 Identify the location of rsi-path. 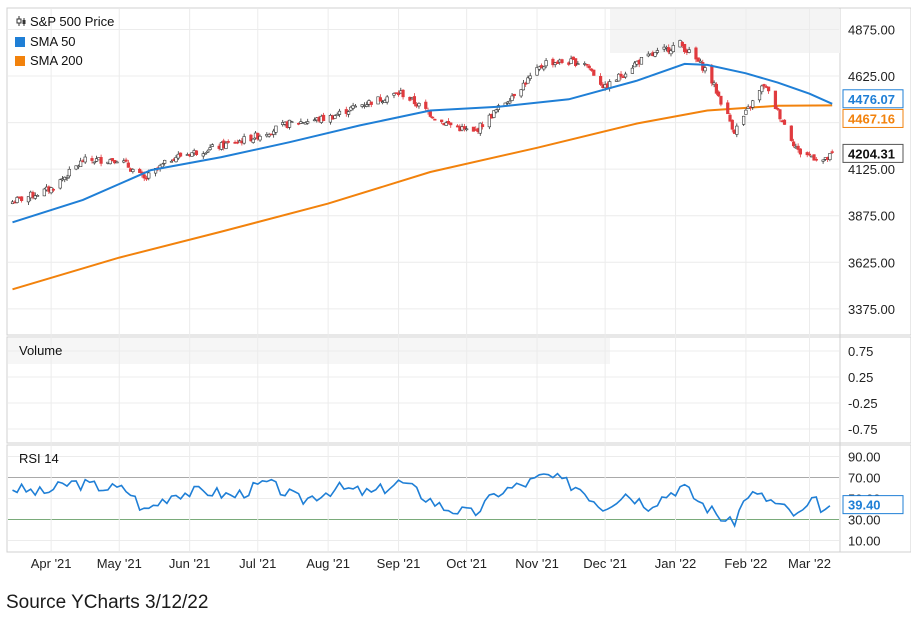
(421, 500).